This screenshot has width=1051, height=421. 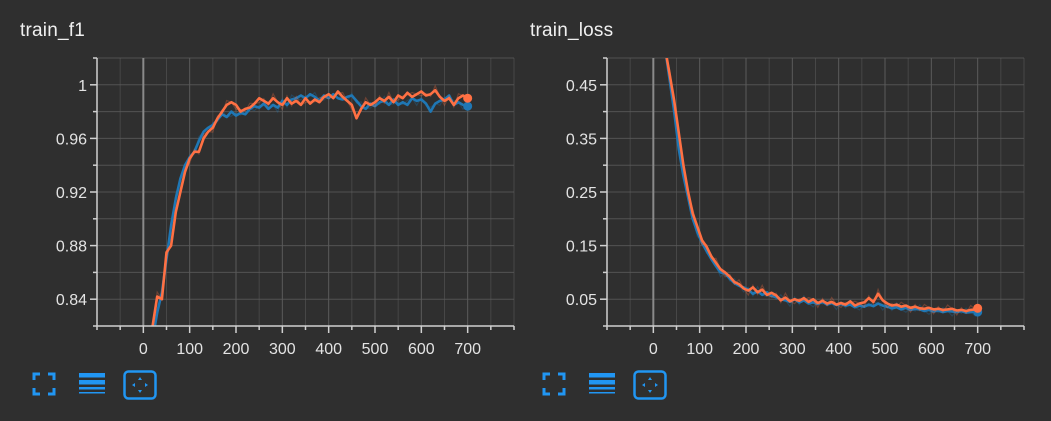 What do you see at coordinates (71, 300) in the screenshot?
I see `y-tick-label: 0.84` at bounding box center [71, 300].